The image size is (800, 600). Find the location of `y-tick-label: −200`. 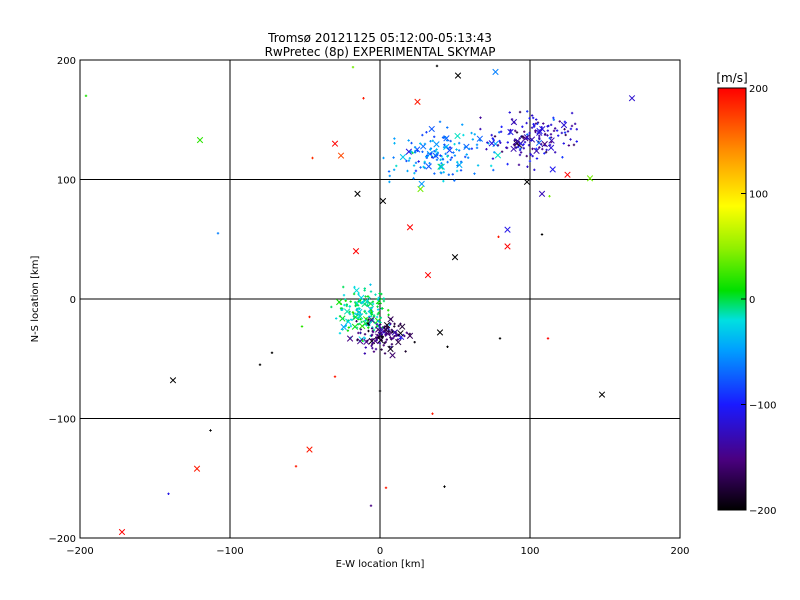

y-tick-label: −200 is located at coordinates (62, 539).